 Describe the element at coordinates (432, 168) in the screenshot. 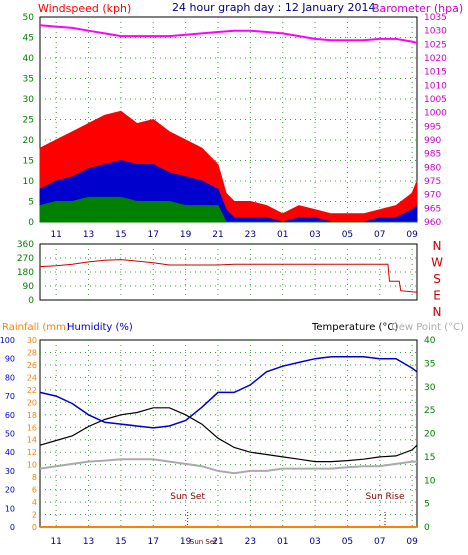

I see `barometer-tick-label: 980` at that location.